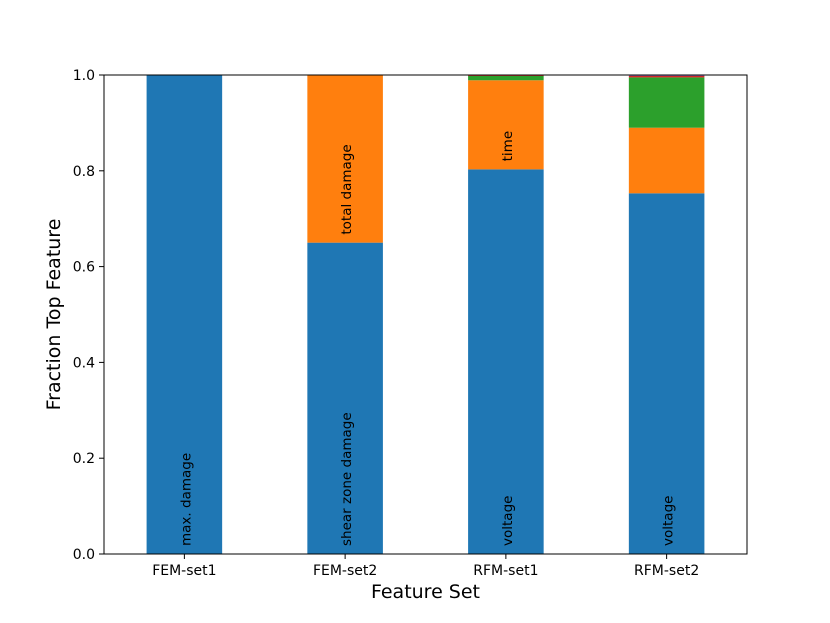 This screenshot has width=830, height=623. I want to click on y-tick-label: 0.8, so click(84, 172).